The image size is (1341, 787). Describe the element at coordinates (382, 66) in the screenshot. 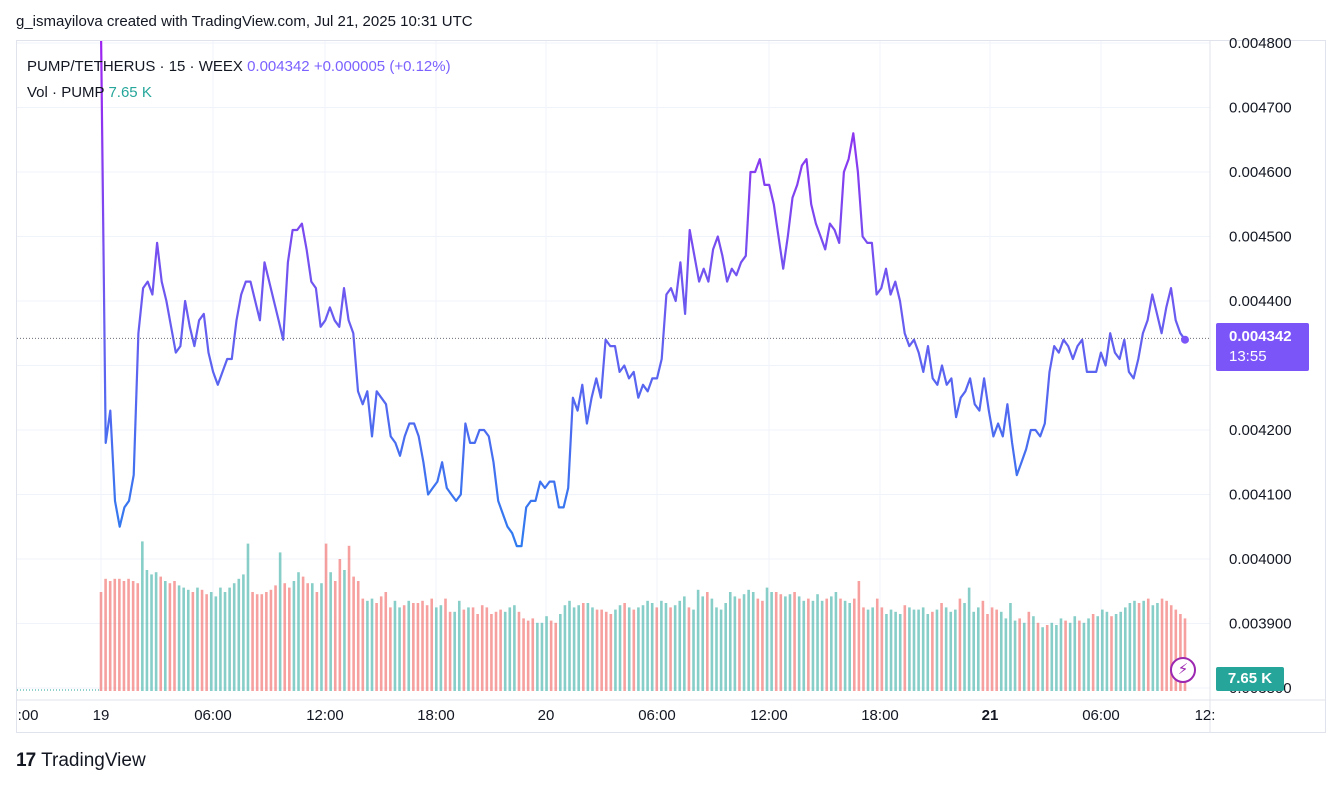

I see `legend-change: +0.000005 (+0.12%)` at that location.